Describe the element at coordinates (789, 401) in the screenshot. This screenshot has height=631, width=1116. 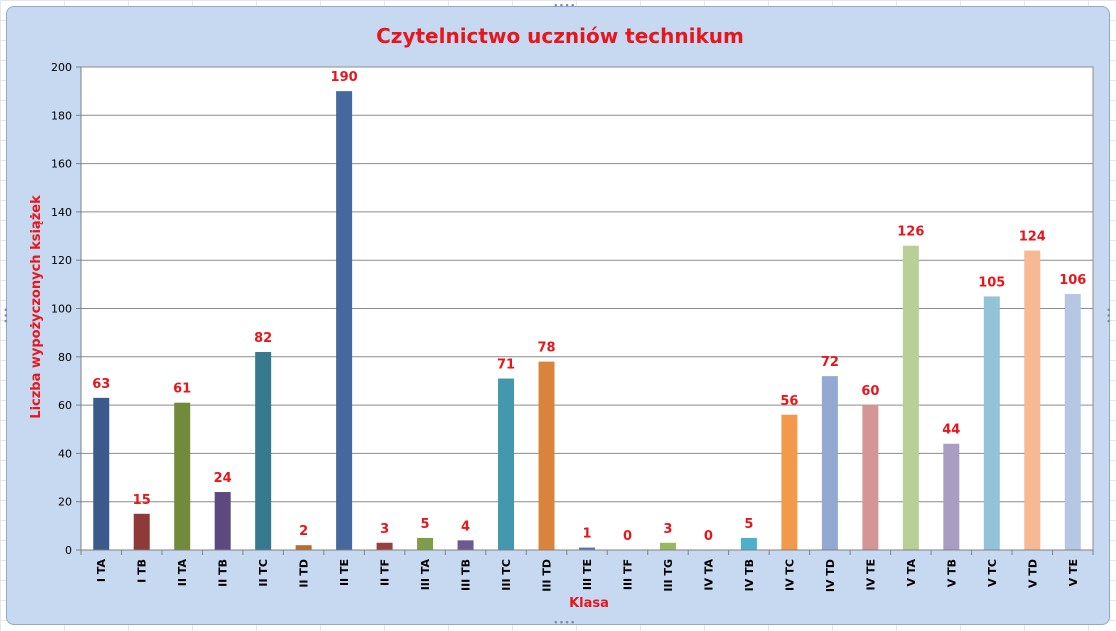
I see `data-label: 56` at that location.